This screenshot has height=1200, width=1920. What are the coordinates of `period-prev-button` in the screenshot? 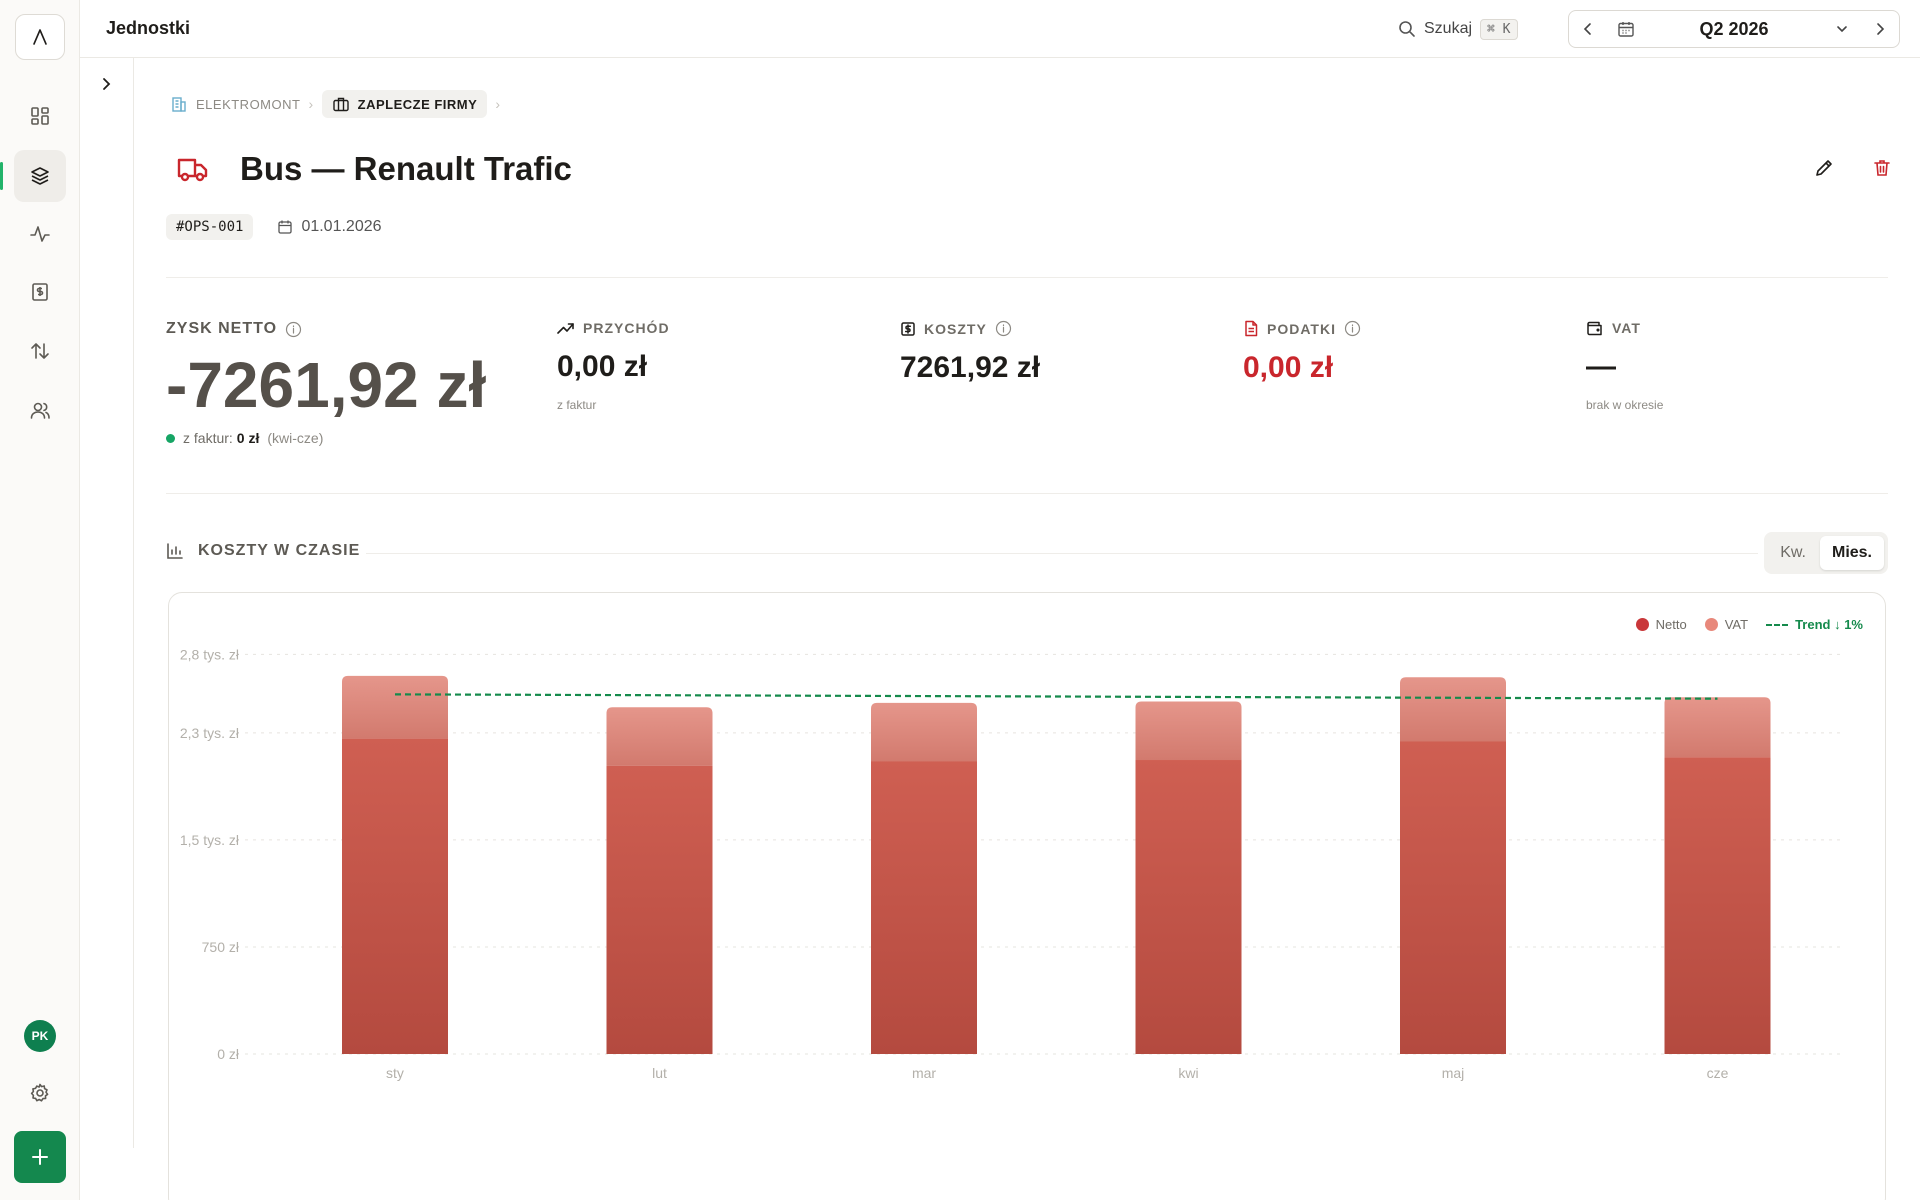 It's located at (1588, 29).